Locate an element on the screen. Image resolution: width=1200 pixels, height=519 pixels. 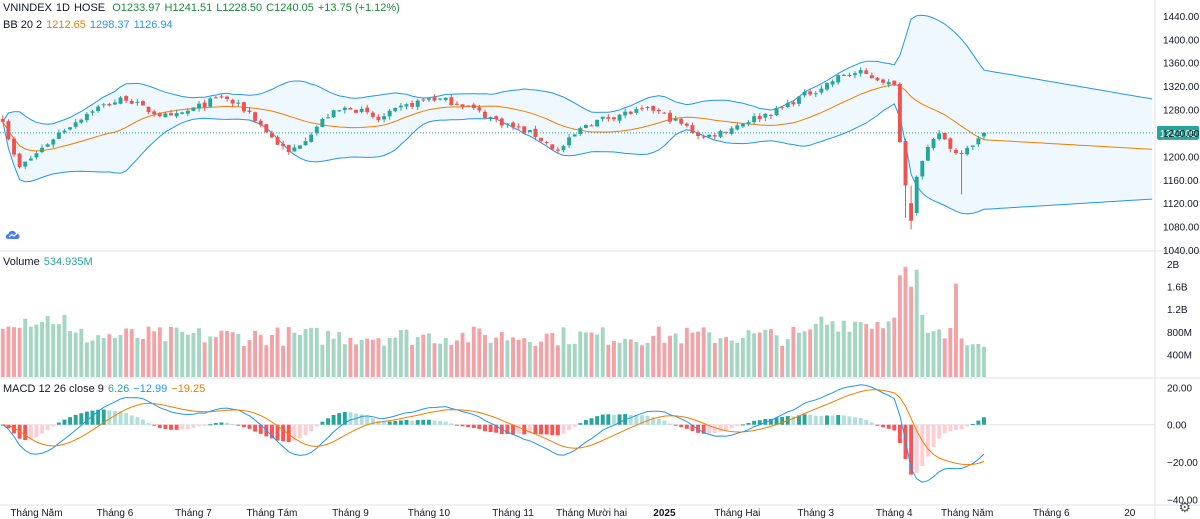
volume-legend: Volume 534.935M is located at coordinates (50, 262).